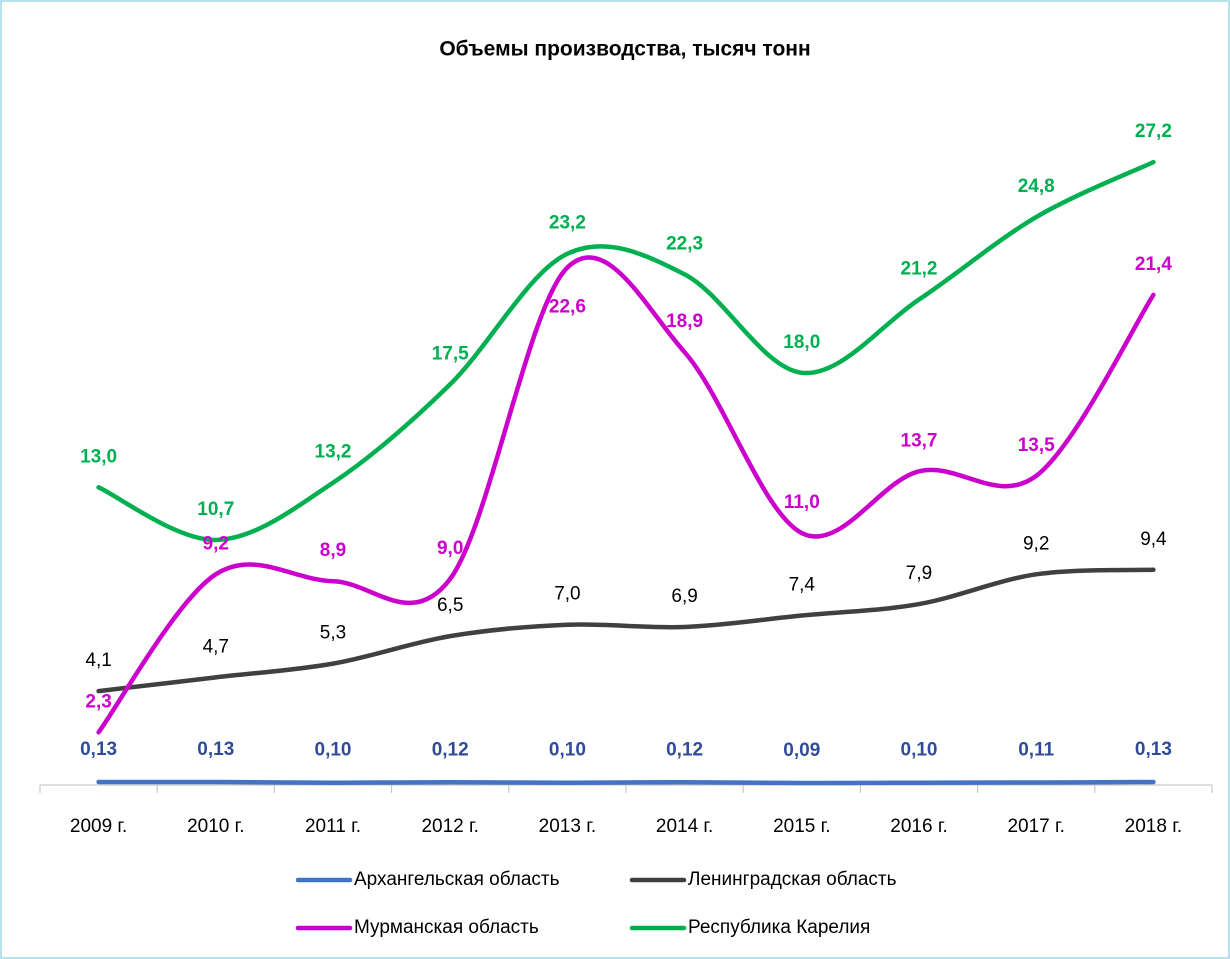 The image size is (1230, 959). Describe the element at coordinates (215, 826) in the screenshot. I see `x-tick-label: 2010 г.` at that location.